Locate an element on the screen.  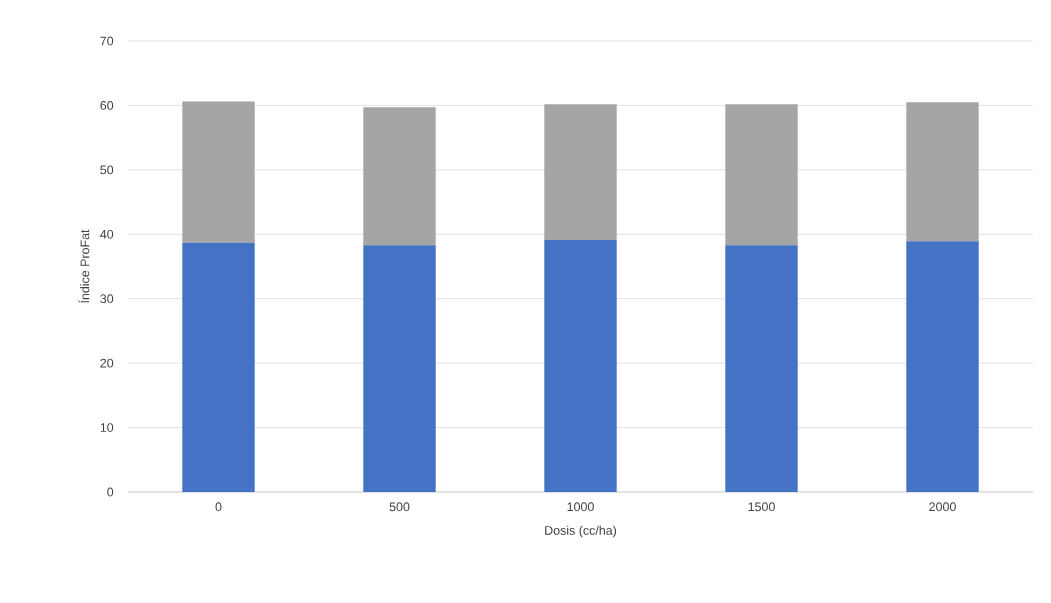
x-tick-label: 2000 is located at coordinates (942, 507).